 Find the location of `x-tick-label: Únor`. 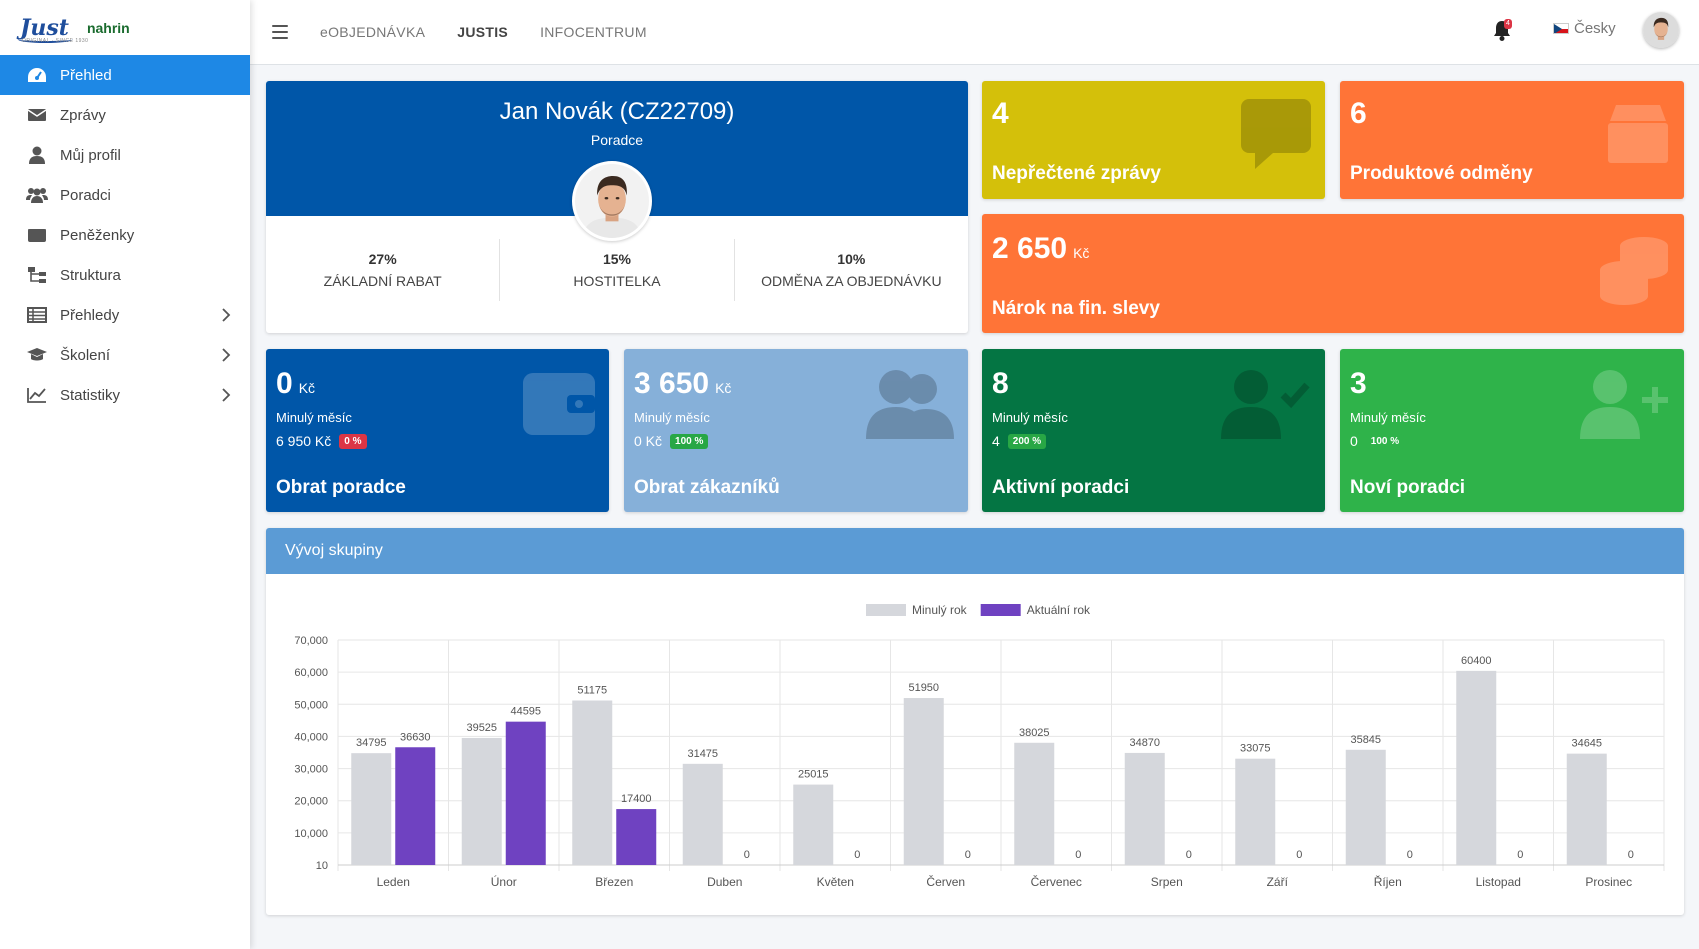

x-tick-label: Únor is located at coordinates (504, 881).